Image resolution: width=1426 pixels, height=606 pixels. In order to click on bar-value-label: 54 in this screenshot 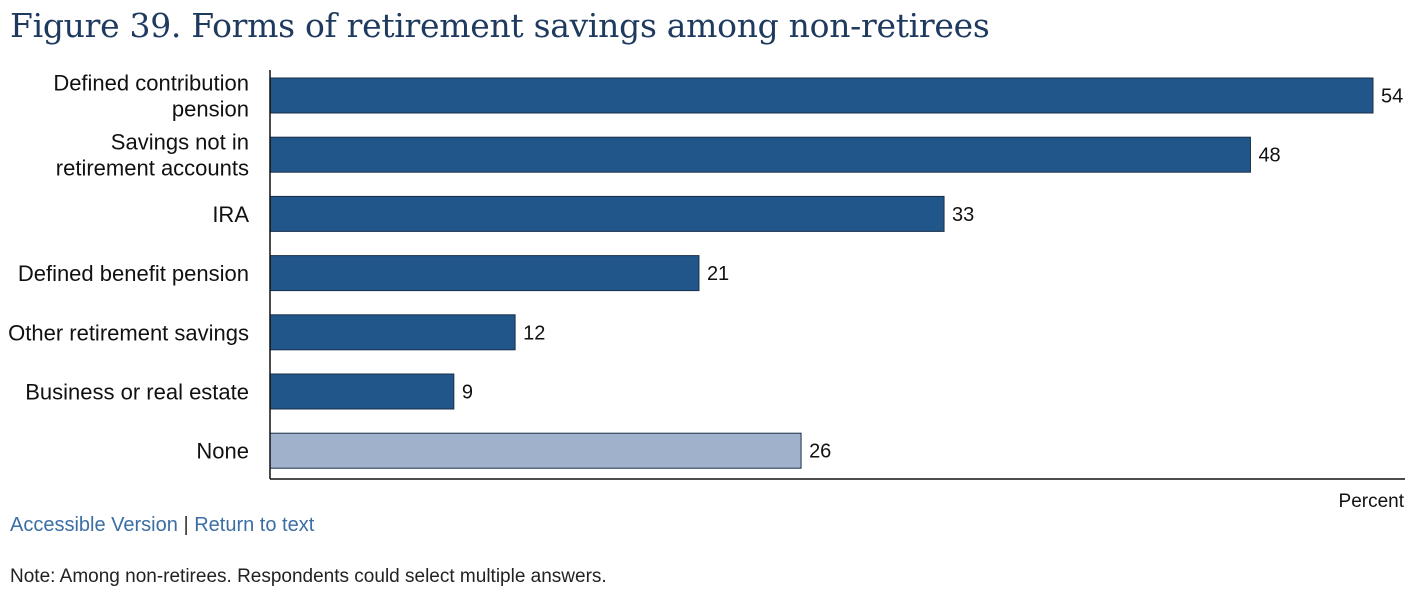, I will do `click(1392, 97)`.